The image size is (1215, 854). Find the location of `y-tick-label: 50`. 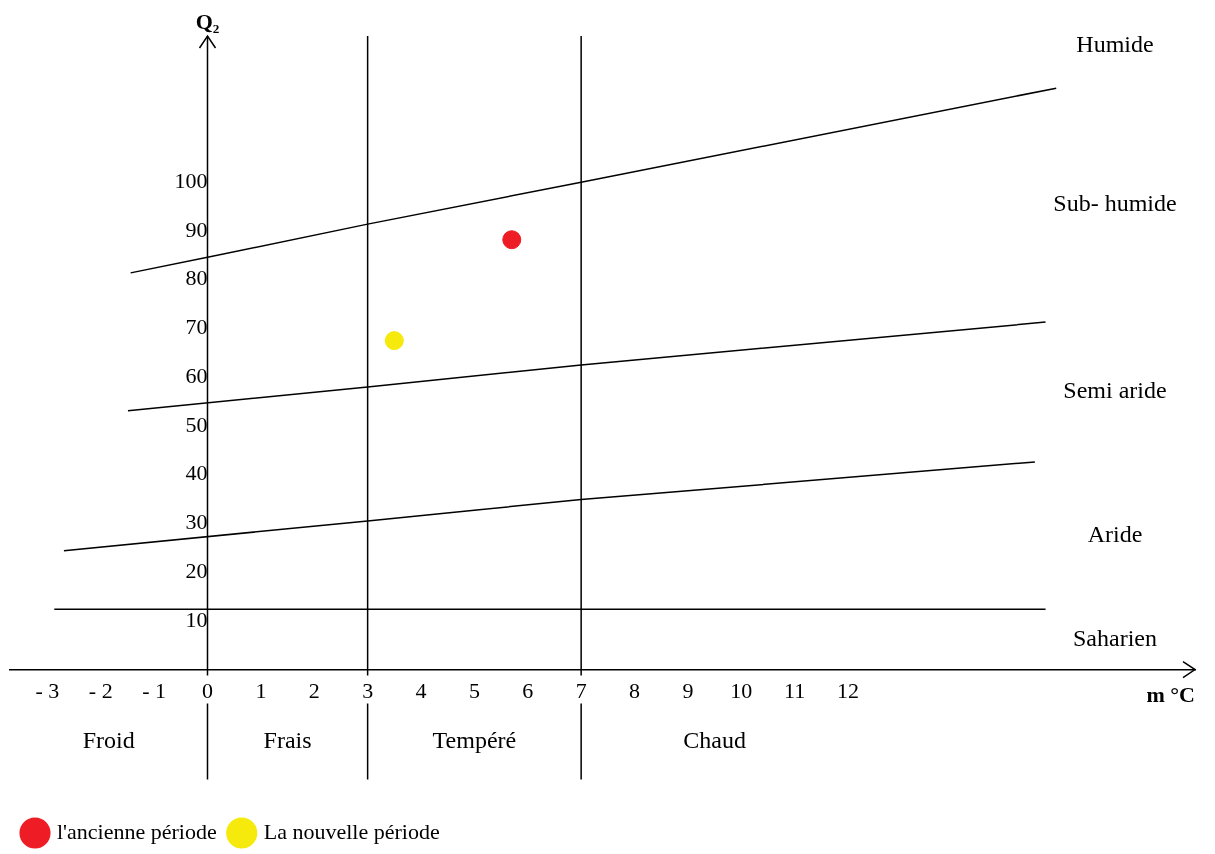

y-tick-label: 50 is located at coordinates (196, 424).